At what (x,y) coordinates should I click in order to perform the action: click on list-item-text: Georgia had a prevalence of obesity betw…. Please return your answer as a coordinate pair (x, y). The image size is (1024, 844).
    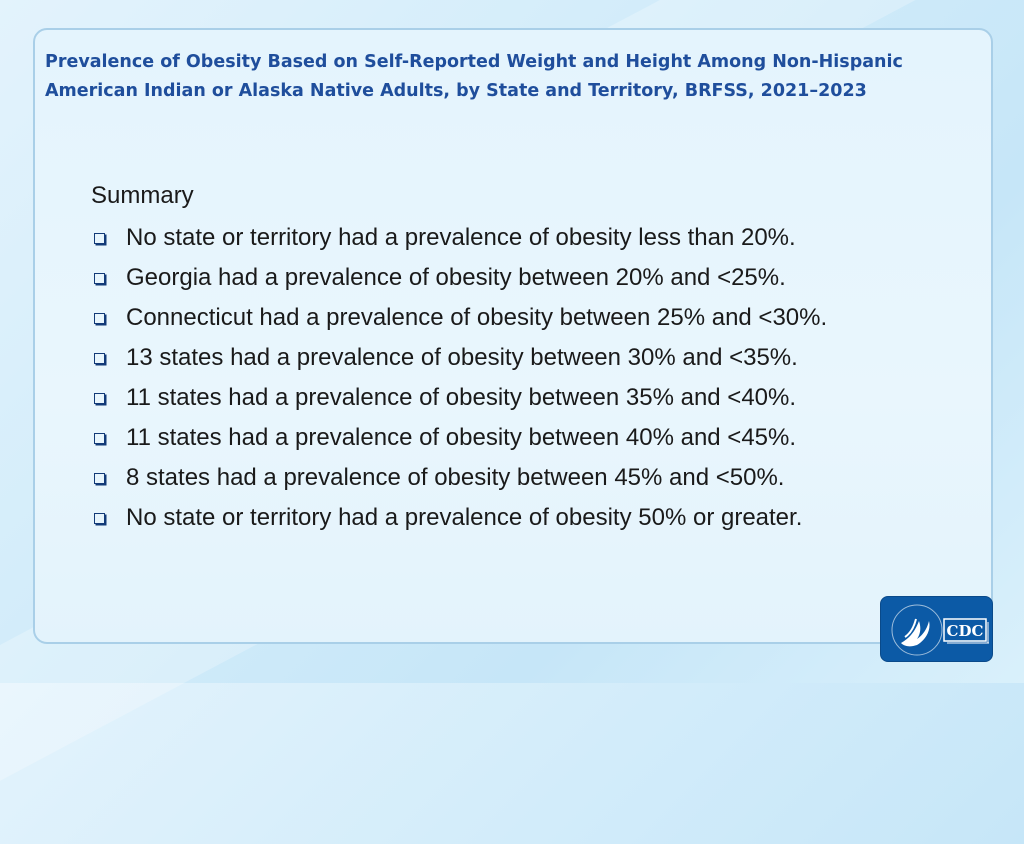
    Looking at the image, I should click on (456, 277).